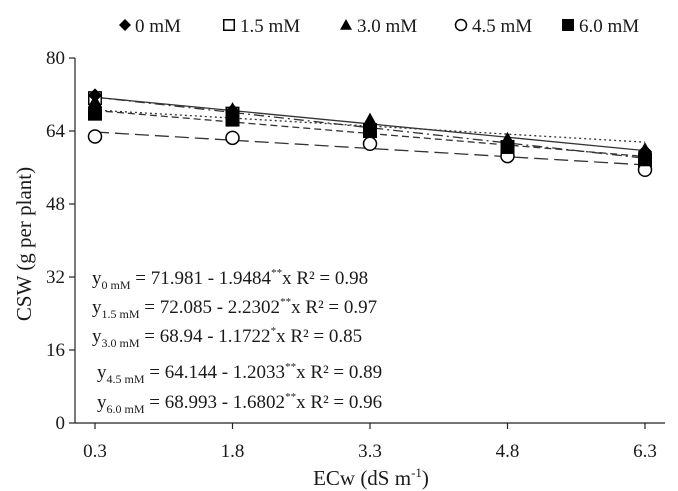 The width and height of the screenshot is (678, 491). What do you see at coordinates (508, 451) in the screenshot?
I see `x-tick-label: 4.8` at bounding box center [508, 451].